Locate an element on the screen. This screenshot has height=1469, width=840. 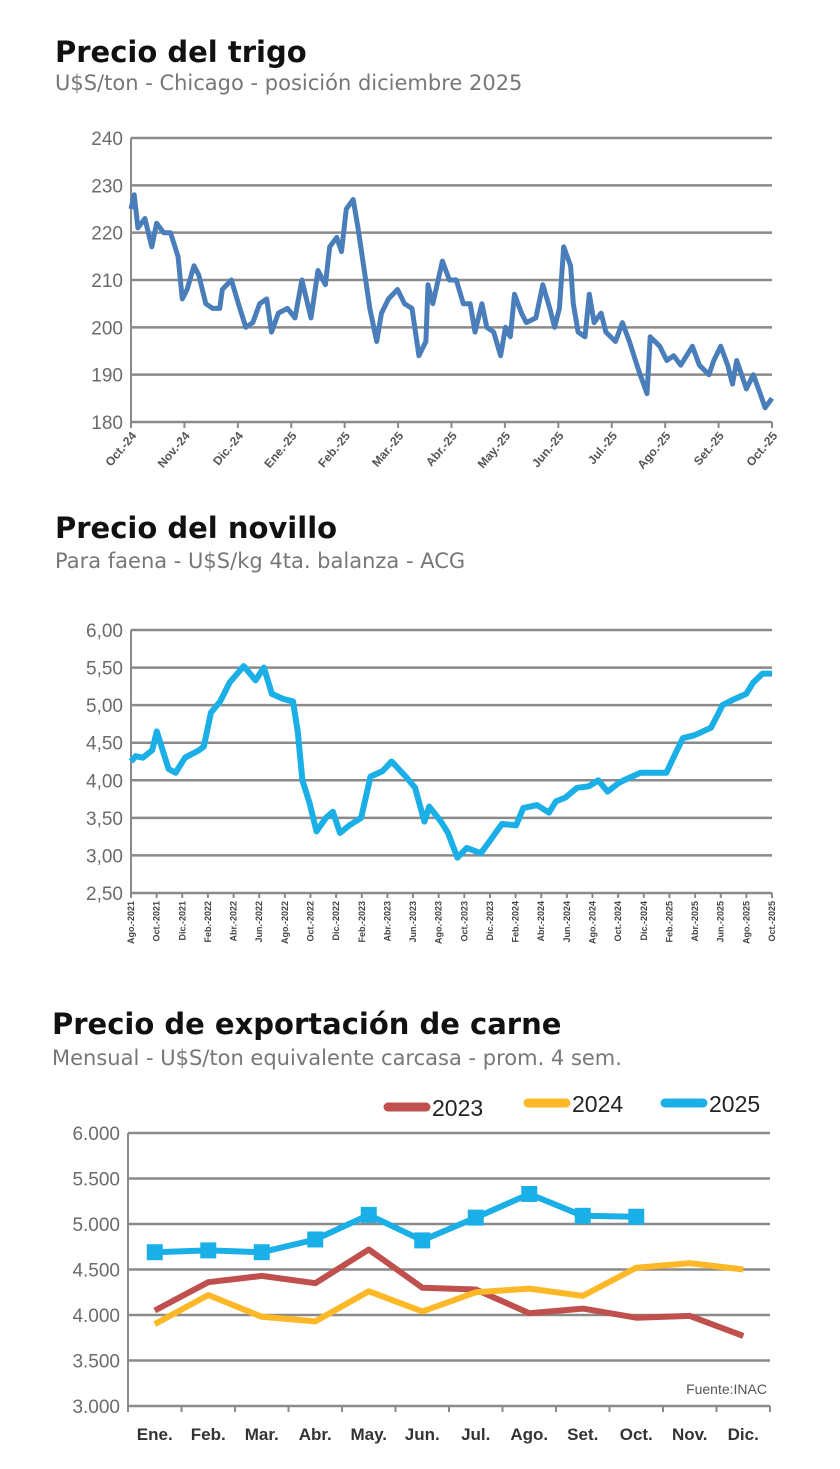
chart1-xtick-label: Mar.-25 is located at coordinates (388, 449).